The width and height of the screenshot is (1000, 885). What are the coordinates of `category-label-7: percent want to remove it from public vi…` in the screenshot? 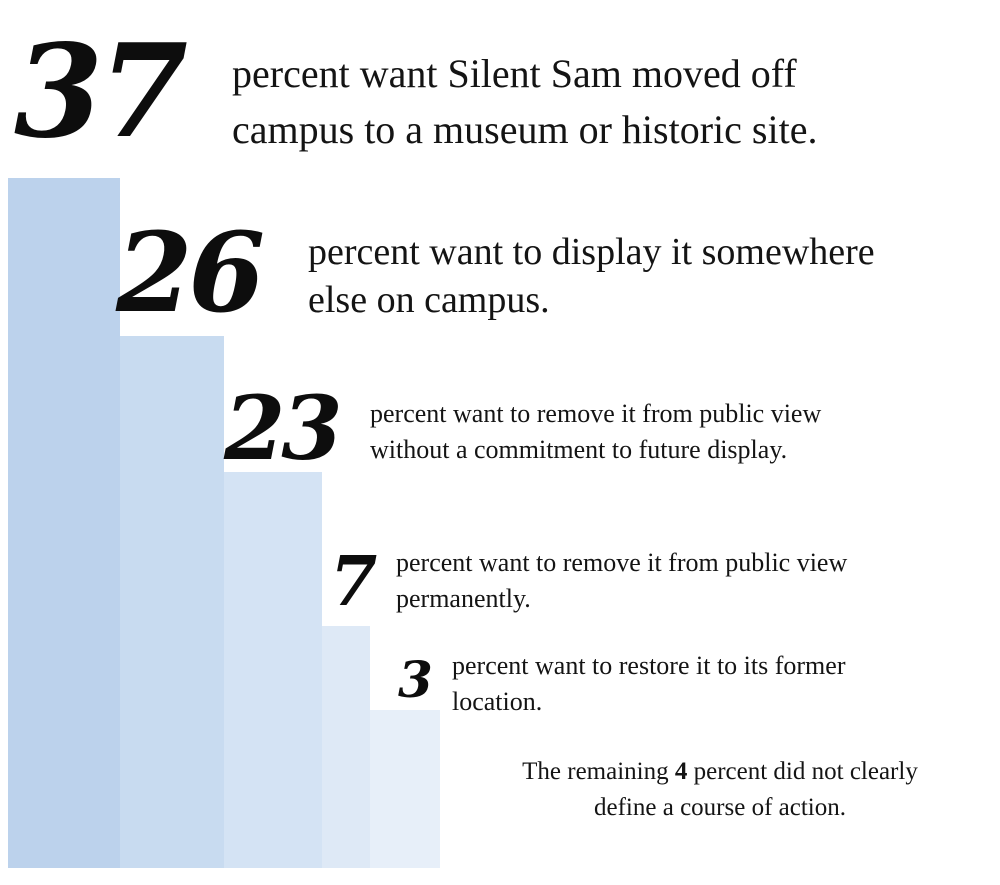 It's located at (621, 581).